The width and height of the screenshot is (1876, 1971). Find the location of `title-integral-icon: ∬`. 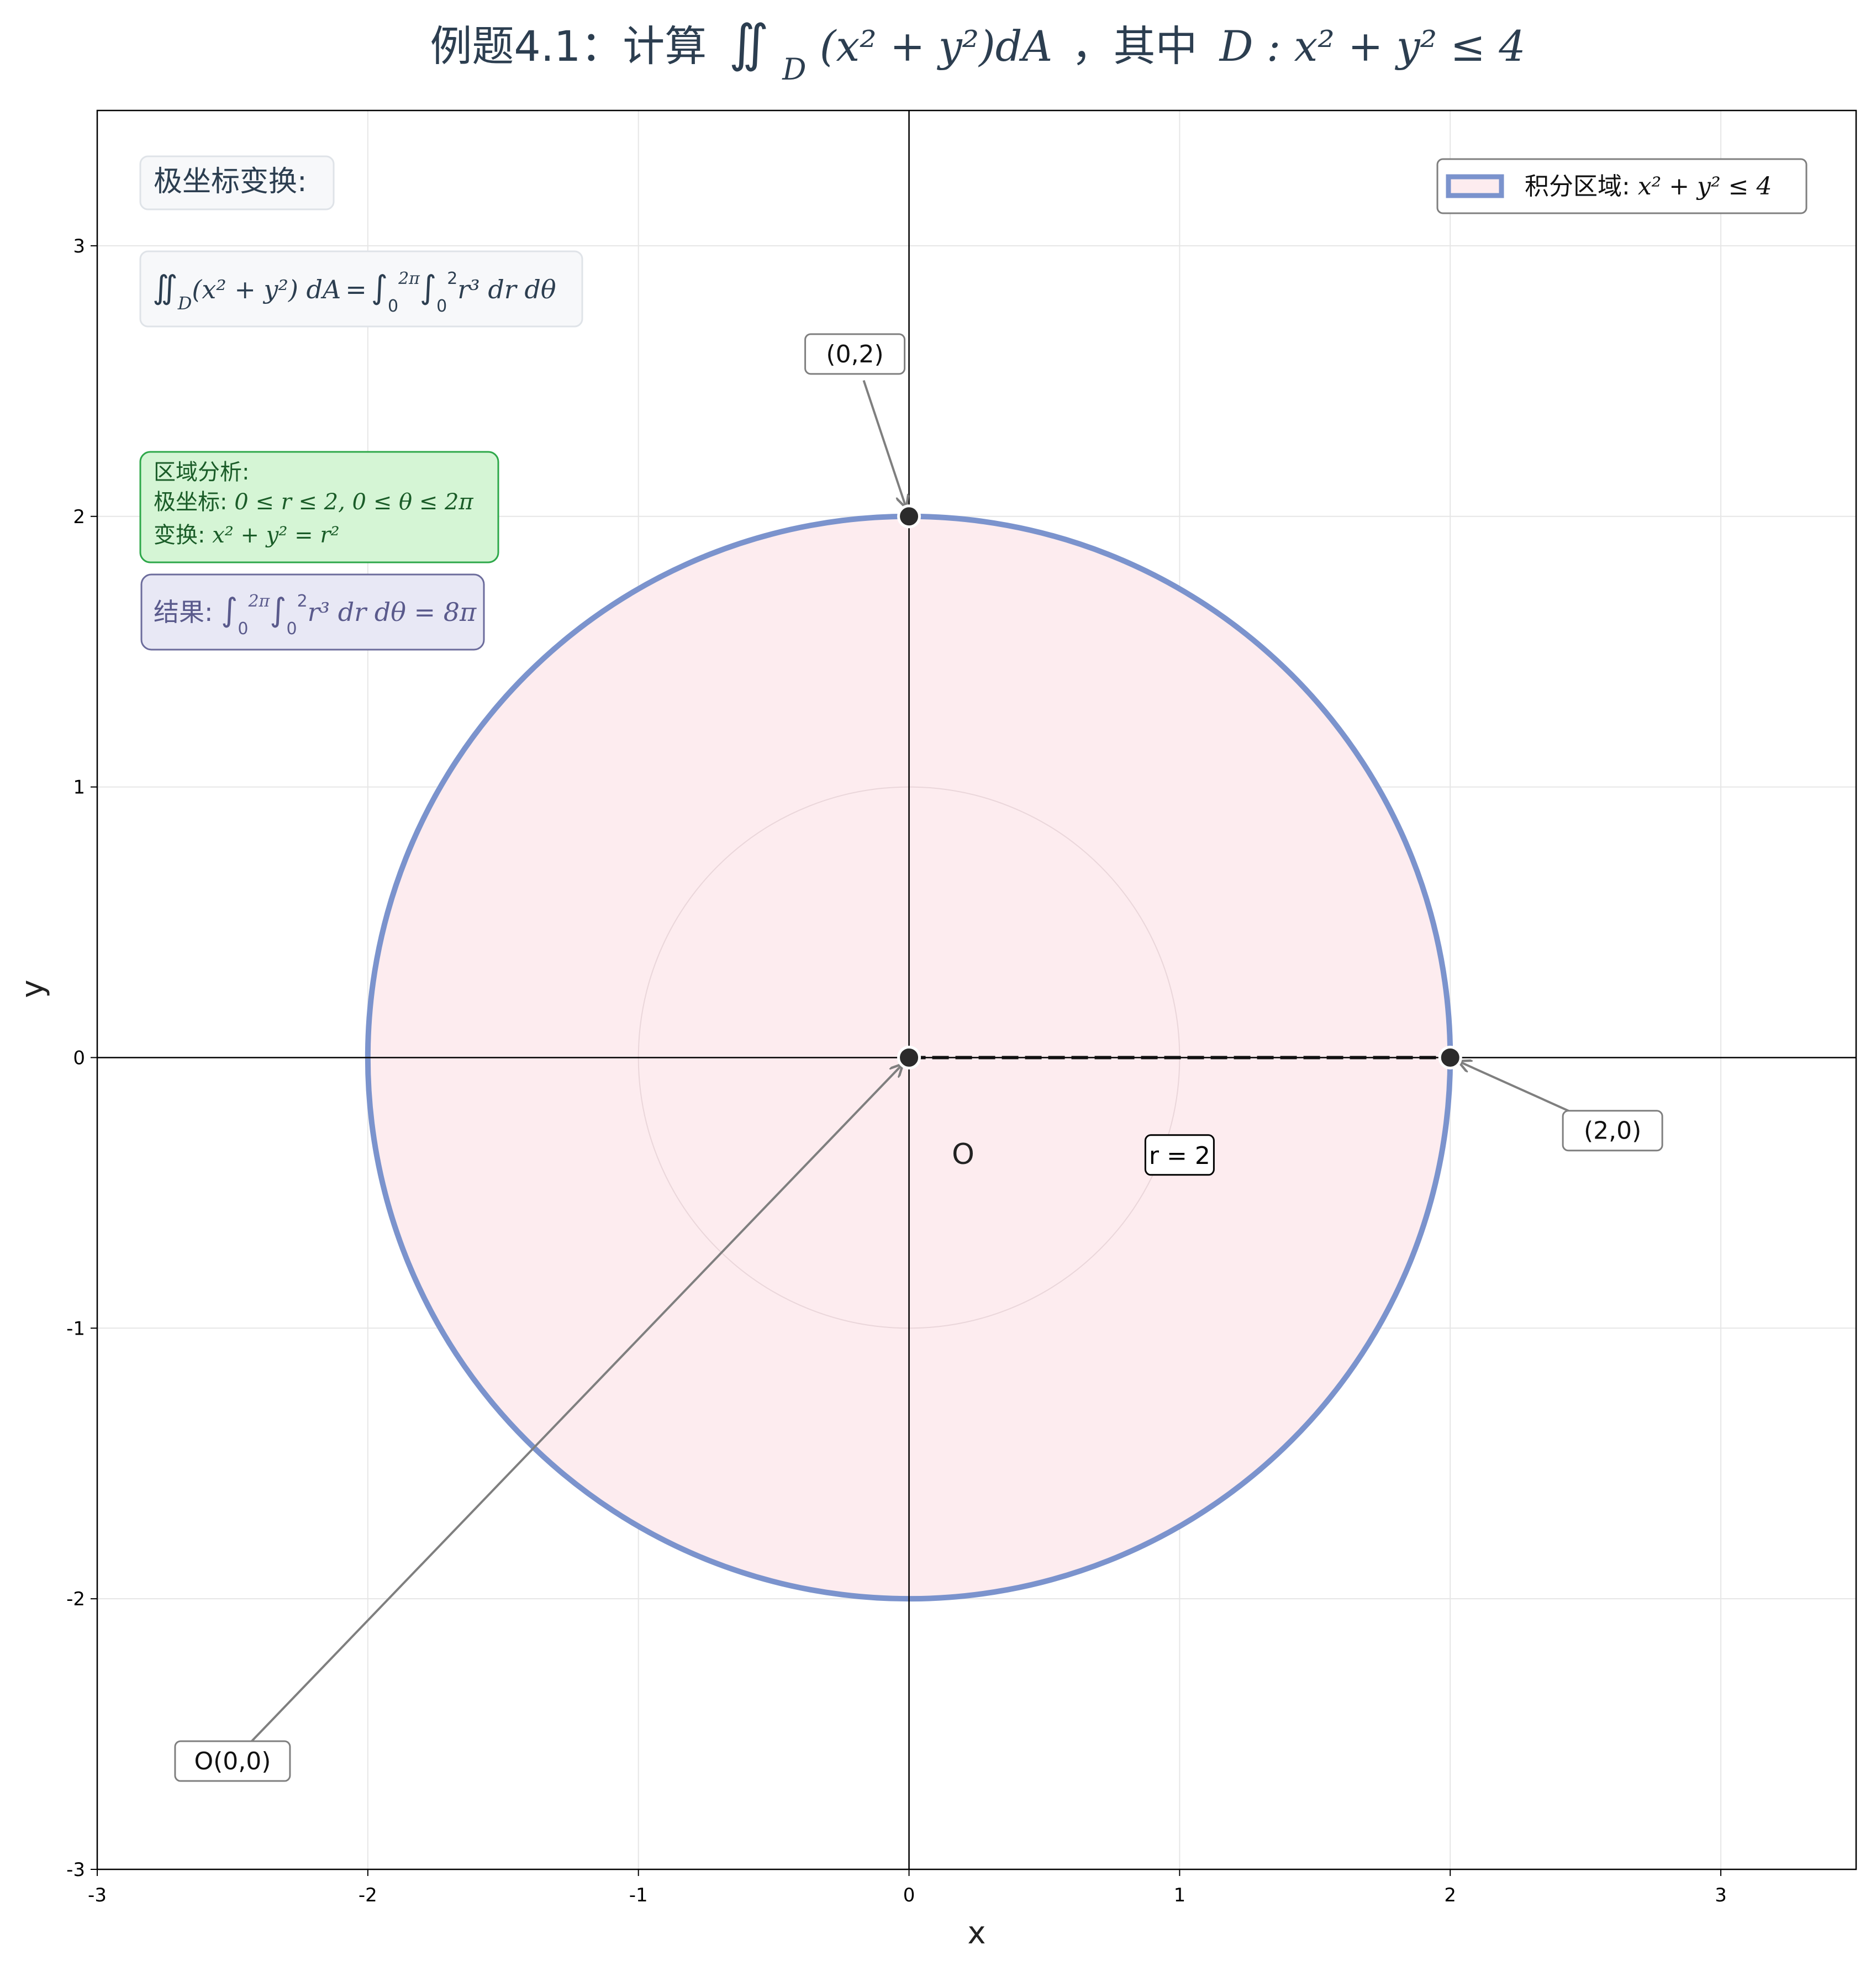

title-integral-icon: ∬ is located at coordinates (749, 43).